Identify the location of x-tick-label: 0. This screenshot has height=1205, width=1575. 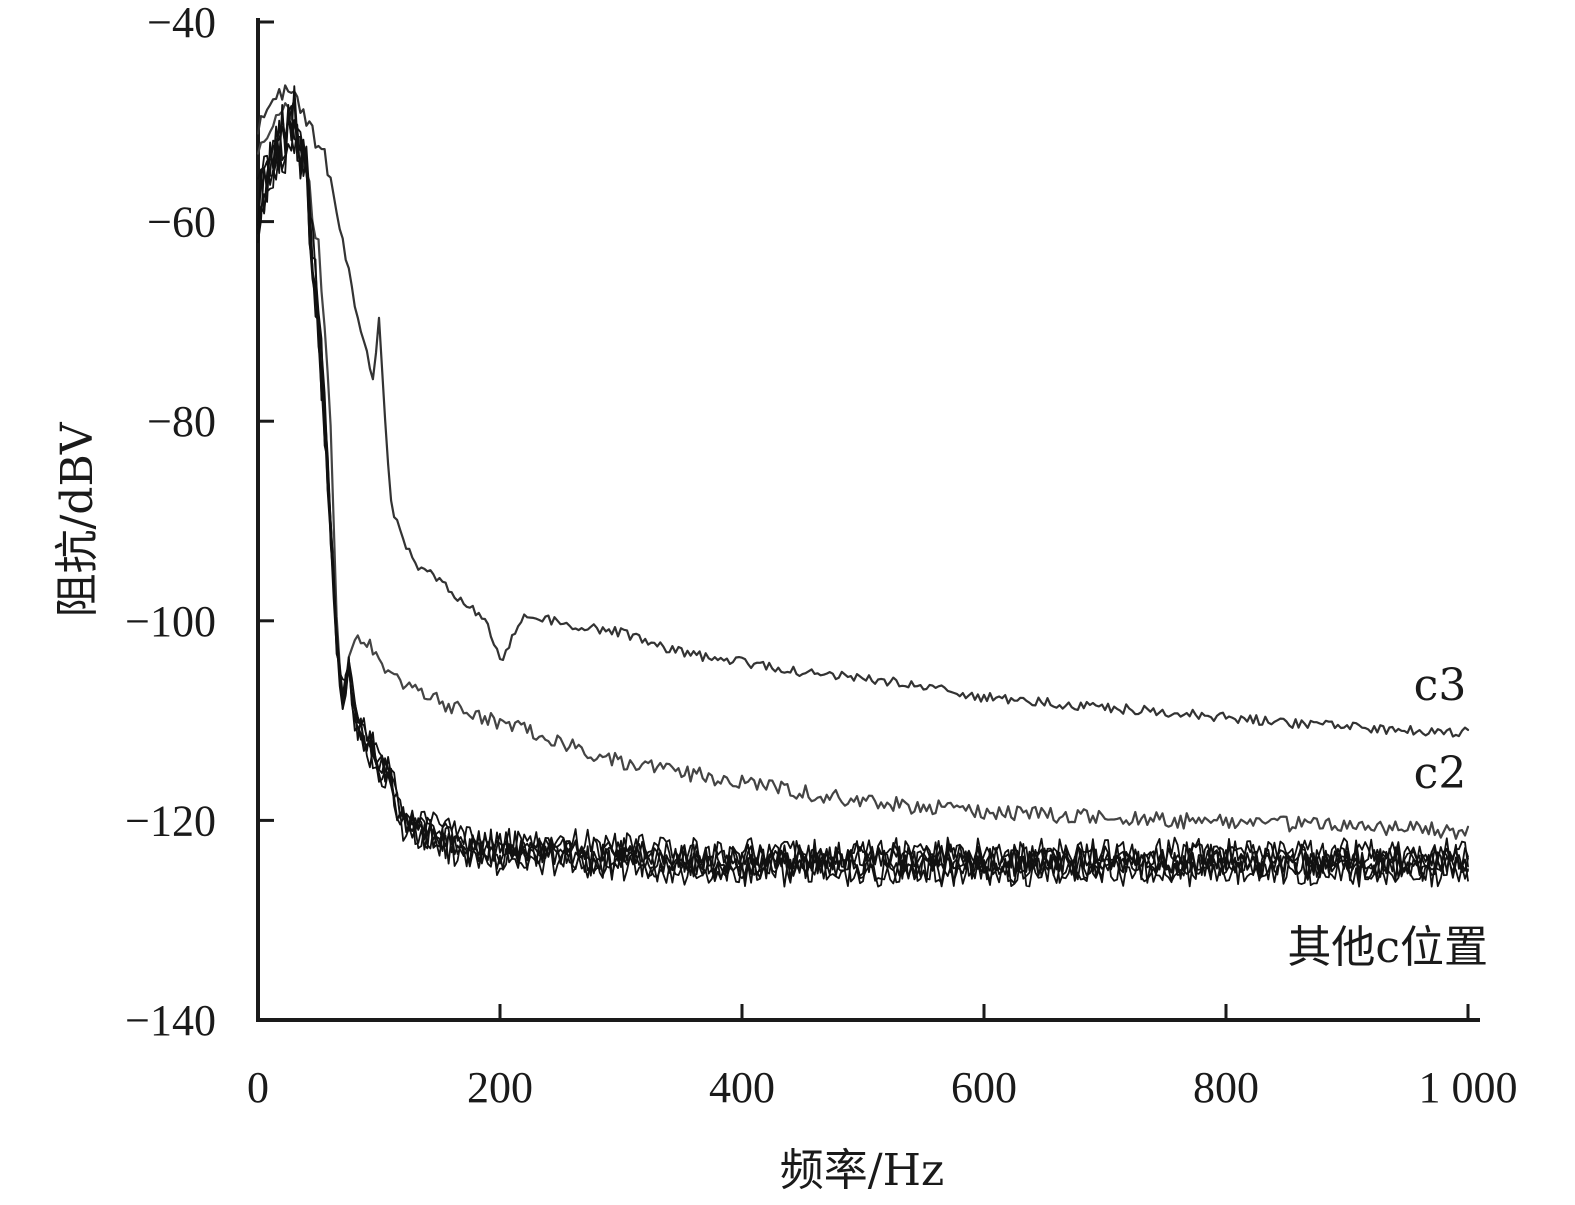
(258, 1087).